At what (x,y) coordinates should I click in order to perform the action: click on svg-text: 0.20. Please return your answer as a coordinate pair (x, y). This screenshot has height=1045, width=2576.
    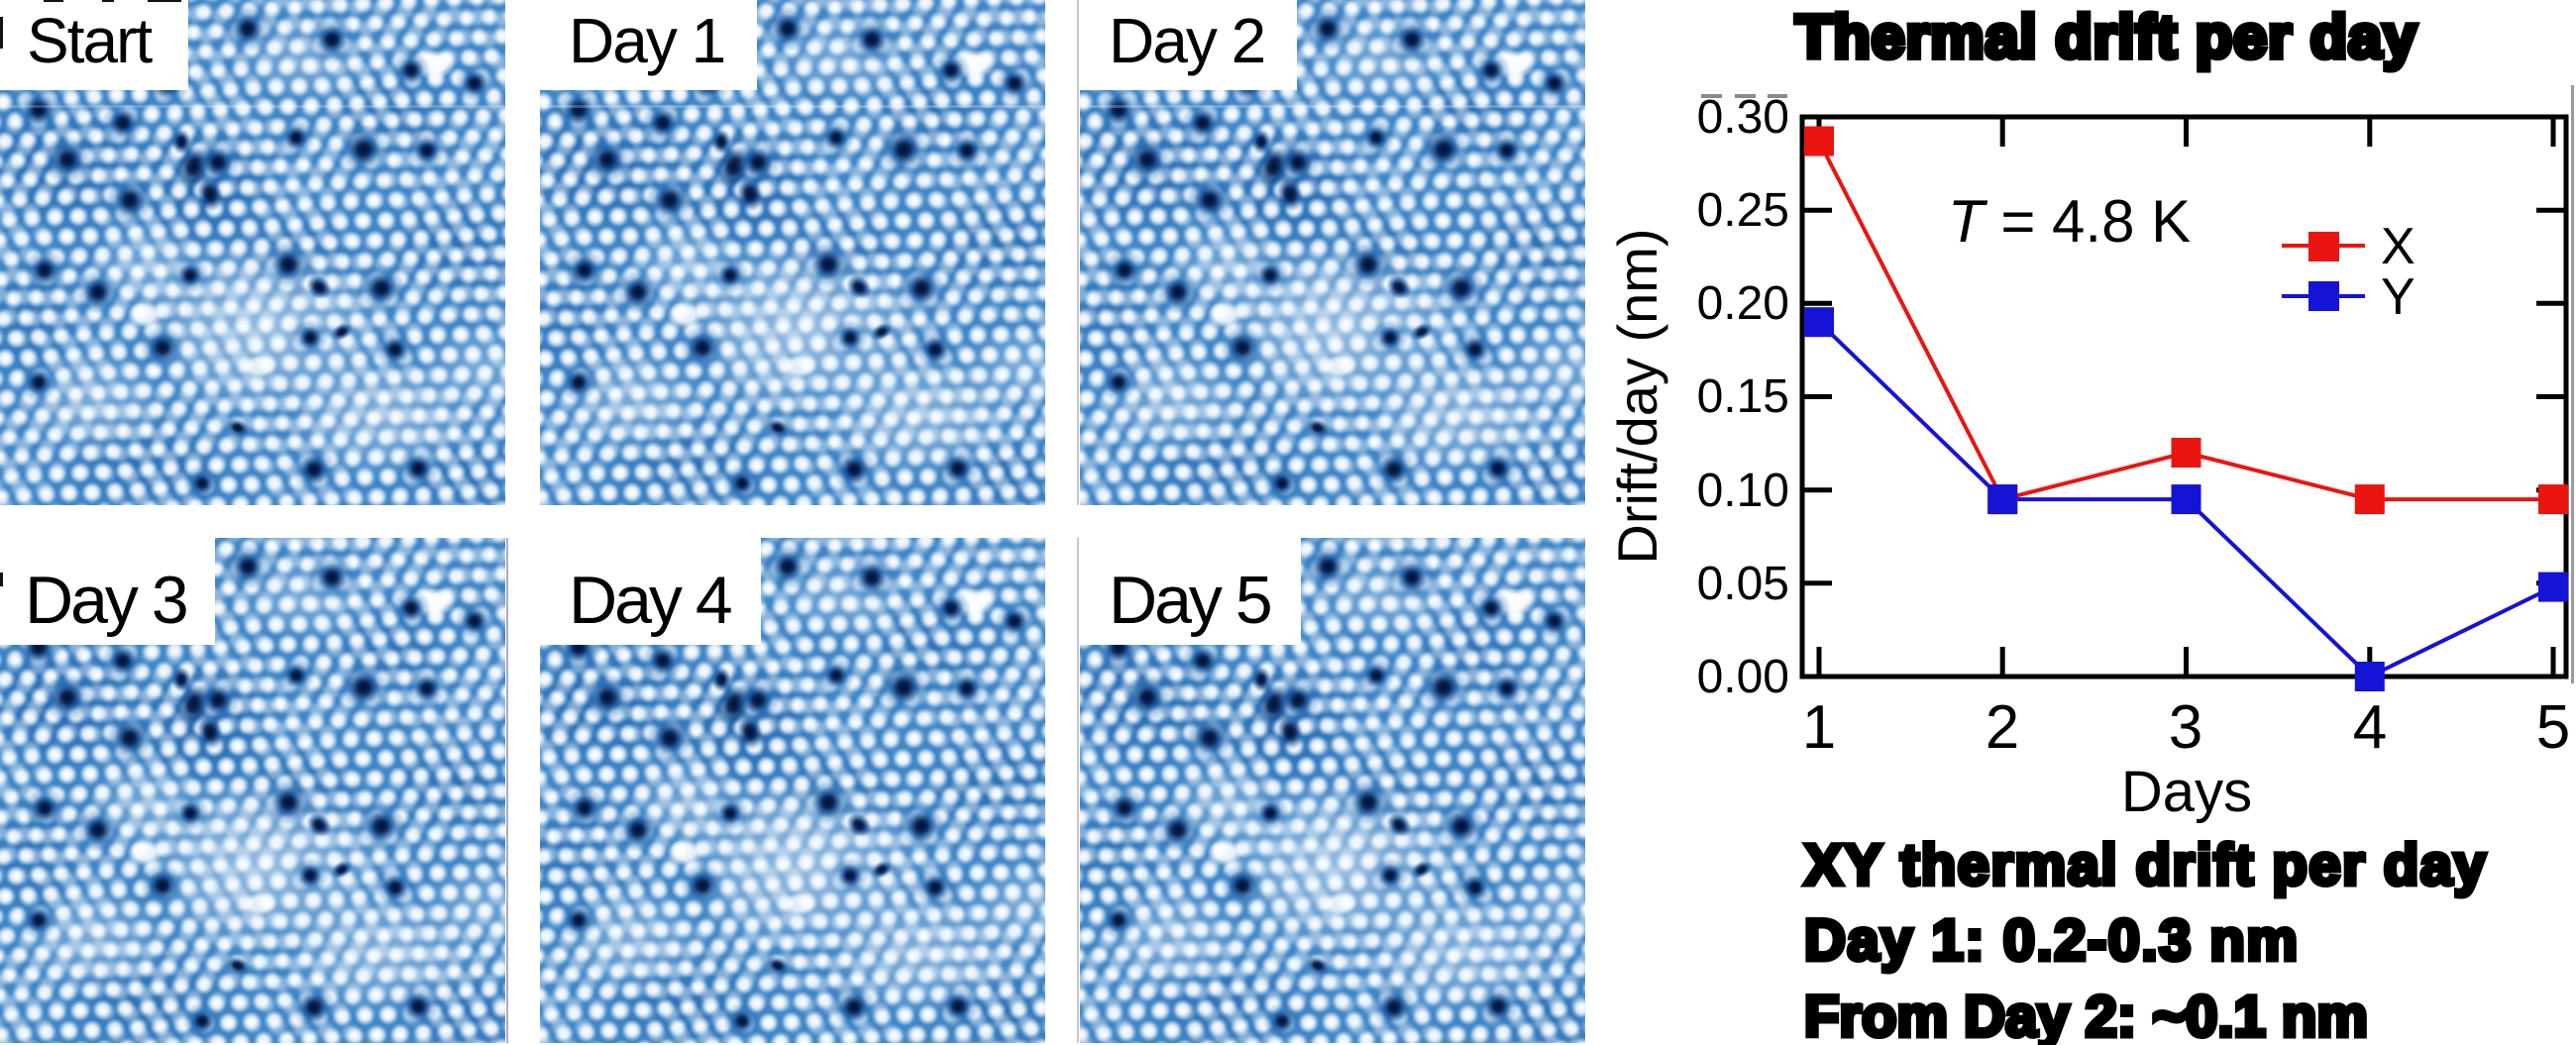
    Looking at the image, I should click on (1743, 303).